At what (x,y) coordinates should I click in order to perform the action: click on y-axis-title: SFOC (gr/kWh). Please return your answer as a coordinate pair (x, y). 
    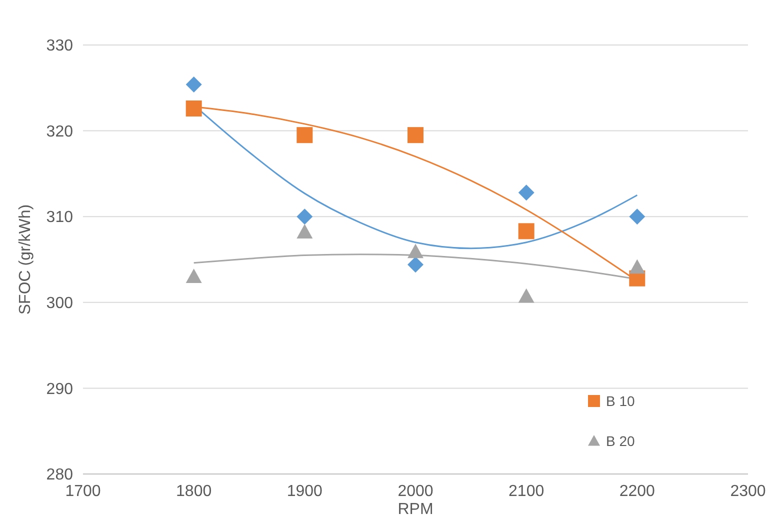
    Looking at the image, I should click on (25, 259).